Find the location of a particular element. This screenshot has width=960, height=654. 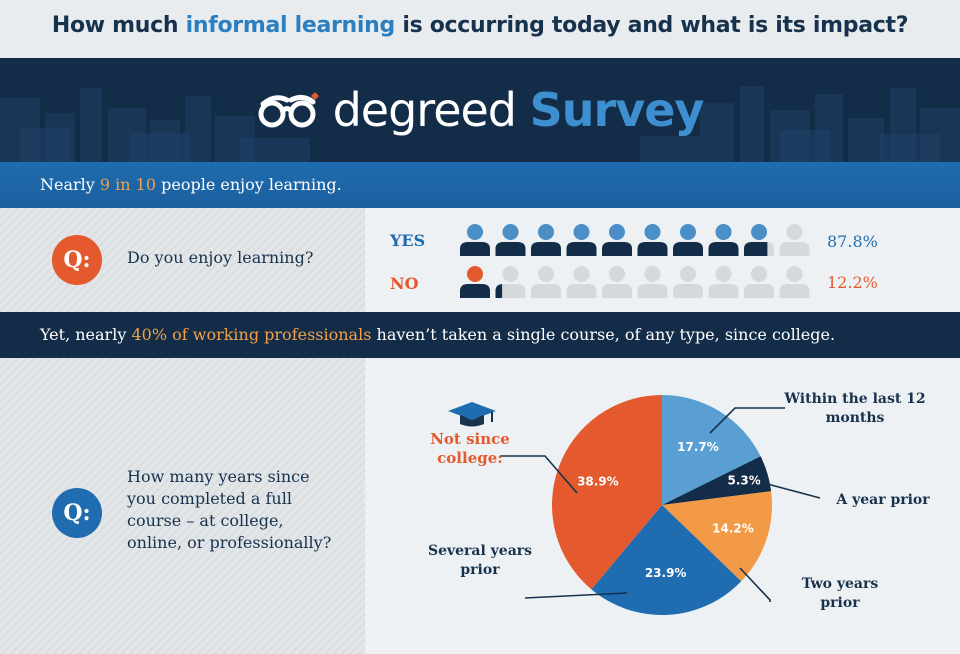

strip2-highlight: 40% of working professionals is located at coordinates (251, 334).